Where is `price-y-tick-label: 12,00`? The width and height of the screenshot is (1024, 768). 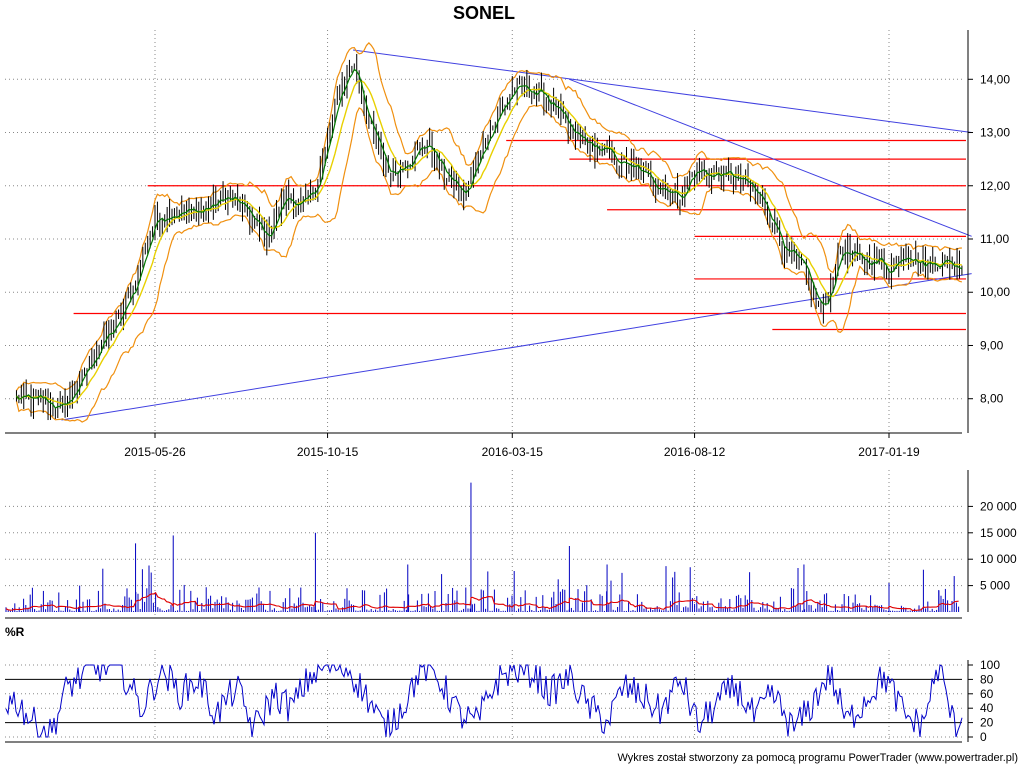 price-y-tick-label: 12,00 is located at coordinates (995, 186).